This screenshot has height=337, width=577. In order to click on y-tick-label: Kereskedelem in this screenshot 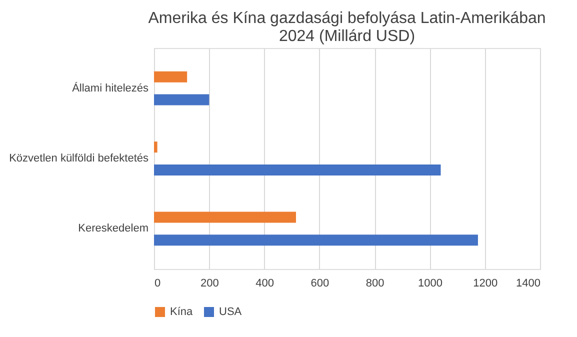, I will do `click(113, 228)`.